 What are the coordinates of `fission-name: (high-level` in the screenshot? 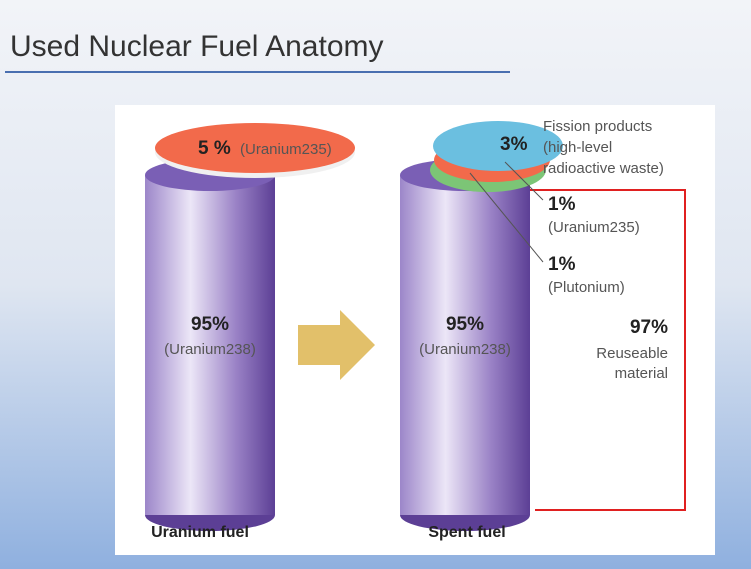 It's located at (577, 147).